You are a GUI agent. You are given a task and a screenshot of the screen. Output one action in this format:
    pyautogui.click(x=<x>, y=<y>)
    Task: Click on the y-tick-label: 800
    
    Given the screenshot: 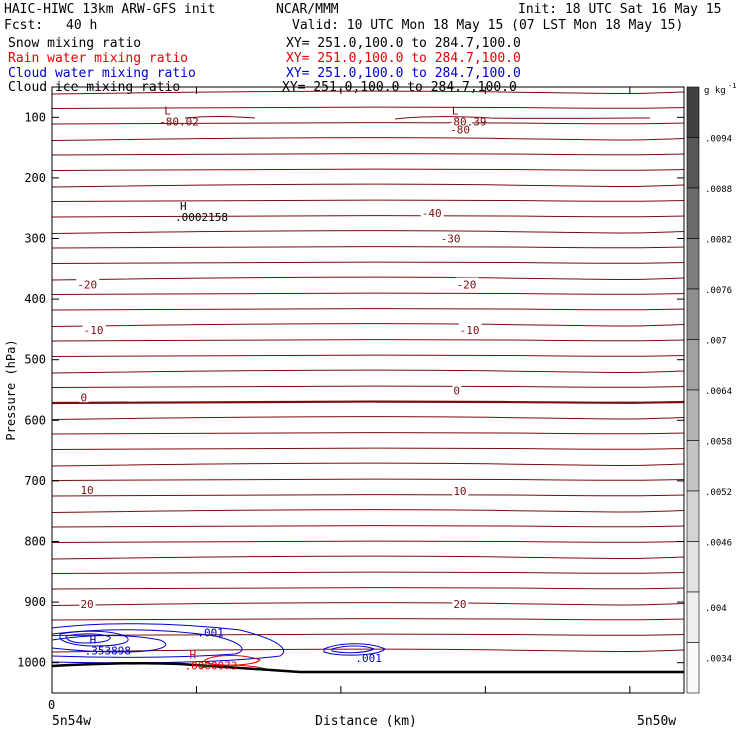 What is the action you would take?
    pyautogui.click(x=35, y=542)
    